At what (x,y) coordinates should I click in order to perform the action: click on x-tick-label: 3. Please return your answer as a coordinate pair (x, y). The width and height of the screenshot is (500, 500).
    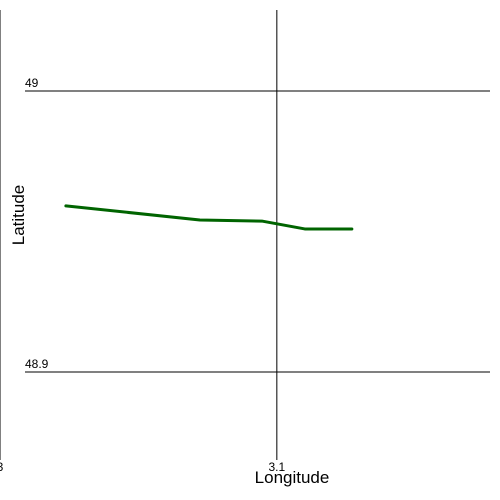
    Looking at the image, I should click on (2, 467).